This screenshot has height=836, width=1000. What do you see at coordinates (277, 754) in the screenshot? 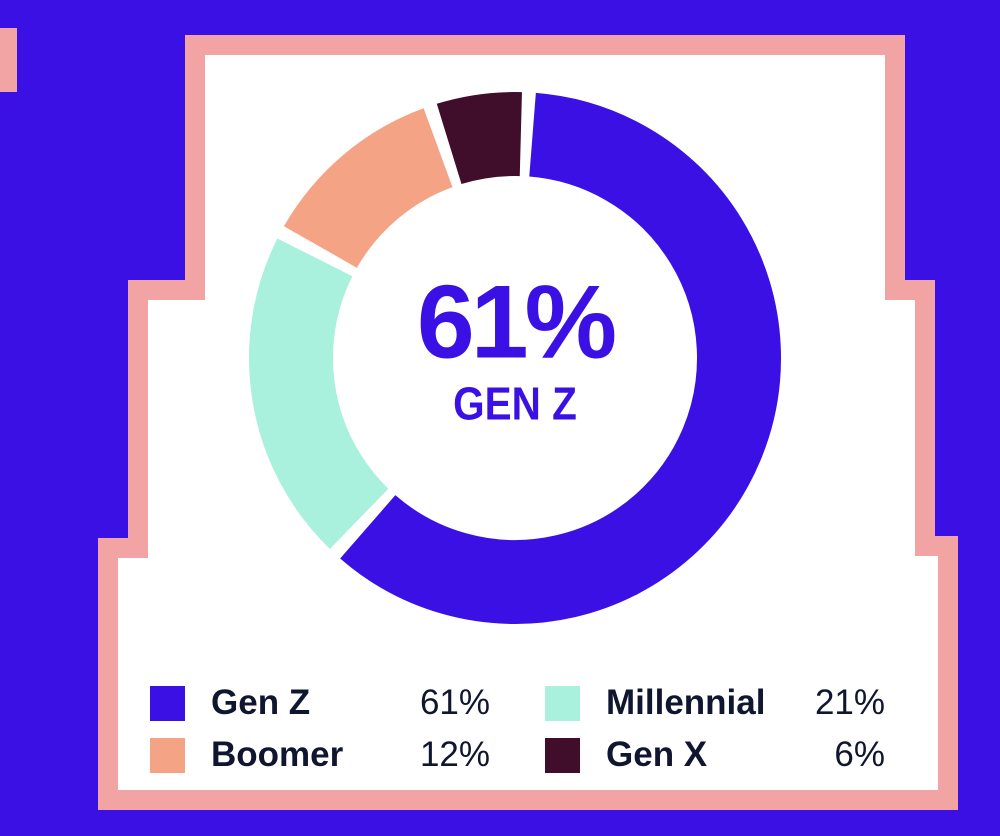
I see `legend-label-boomer: Boomer` at bounding box center [277, 754].